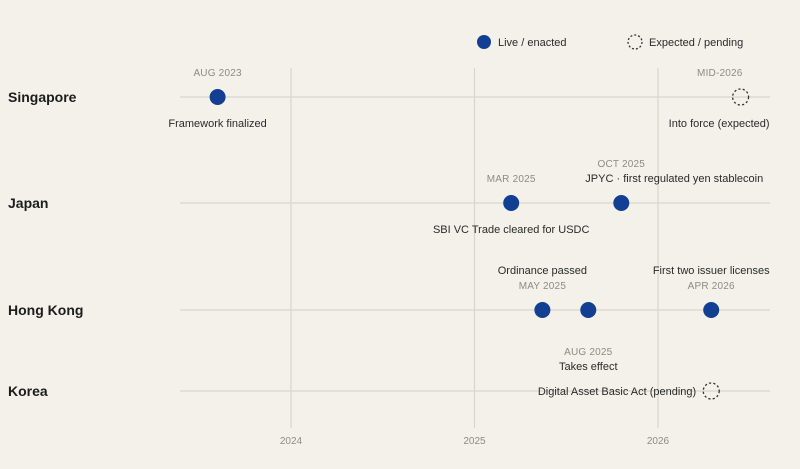  What do you see at coordinates (711, 286) in the screenshot?
I see `event-date-label: APR 2026` at bounding box center [711, 286].